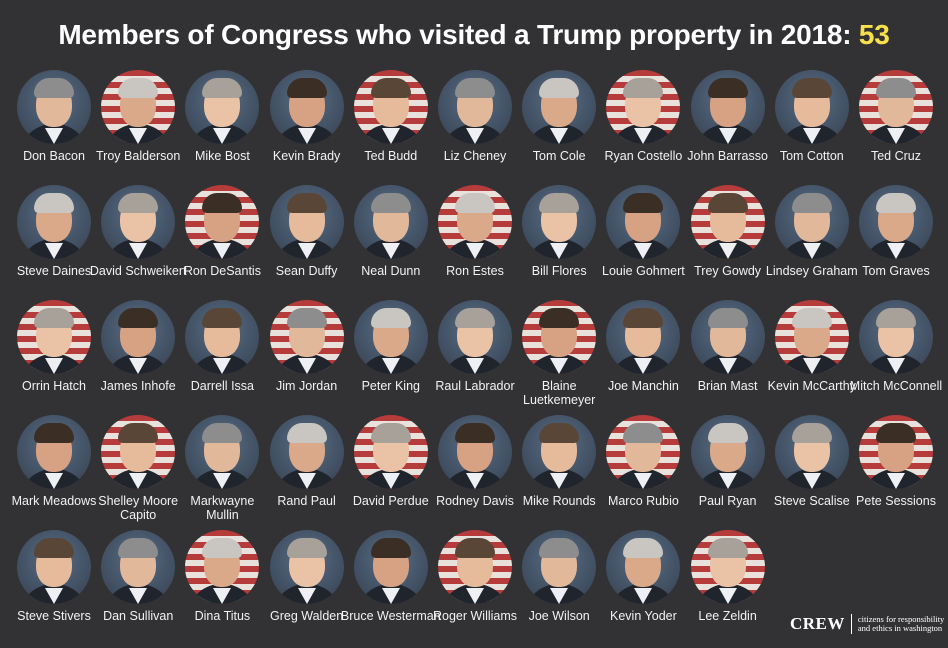 The image size is (948, 648). What do you see at coordinates (572, 156) in the screenshot?
I see `member-last-name: Cole` at bounding box center [572, 156].